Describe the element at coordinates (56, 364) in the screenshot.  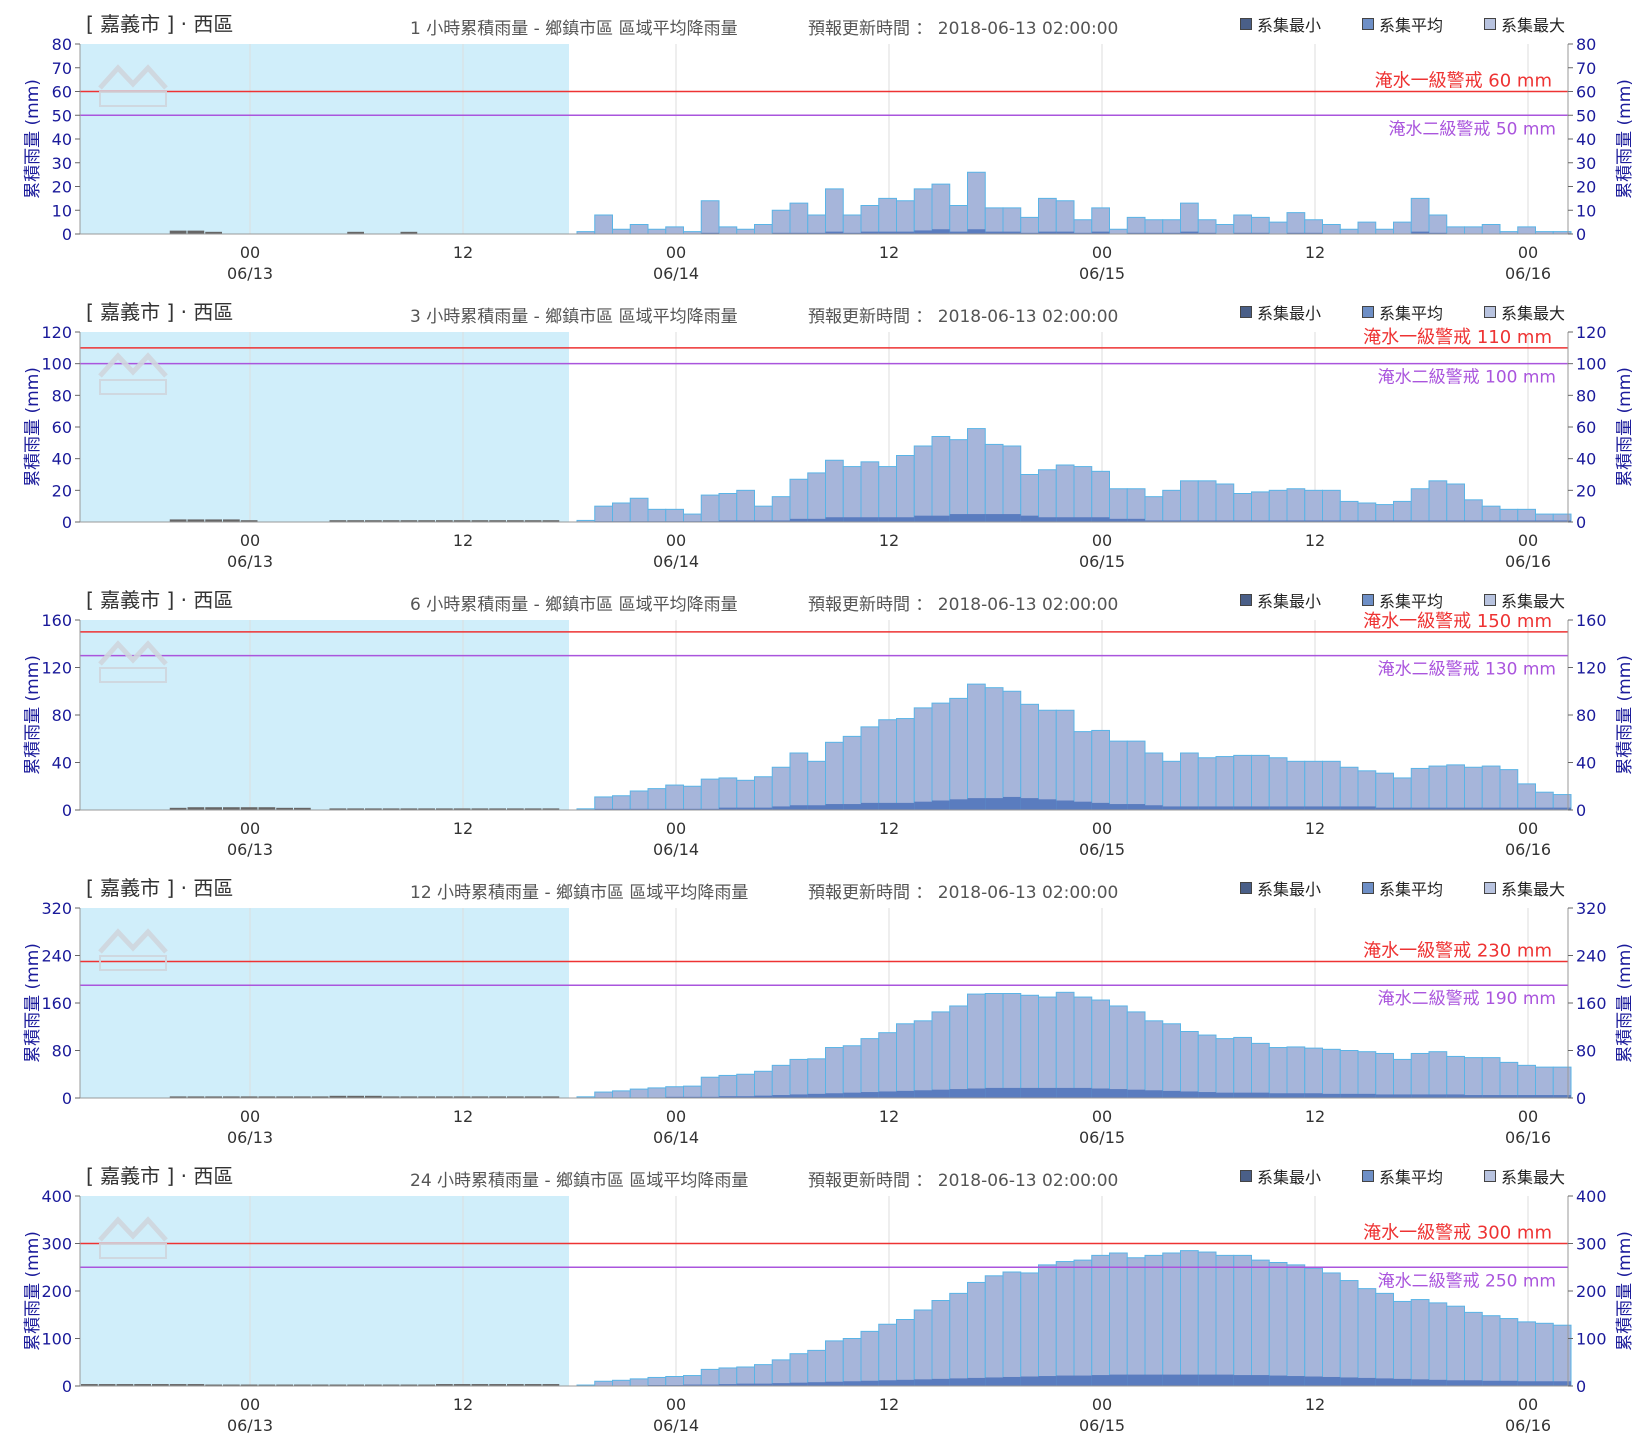
I see `y-tick-label-left: 100` at that location.